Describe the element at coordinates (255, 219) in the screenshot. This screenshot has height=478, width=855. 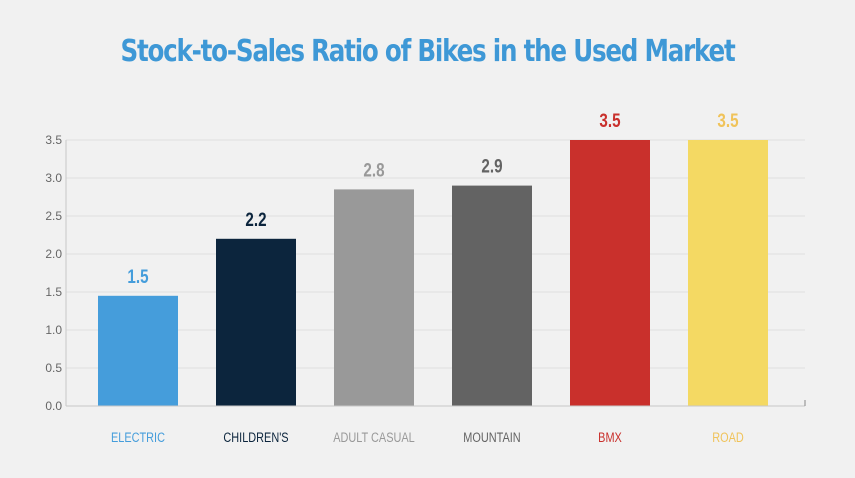
I see `value-label: 2.2` at that location.